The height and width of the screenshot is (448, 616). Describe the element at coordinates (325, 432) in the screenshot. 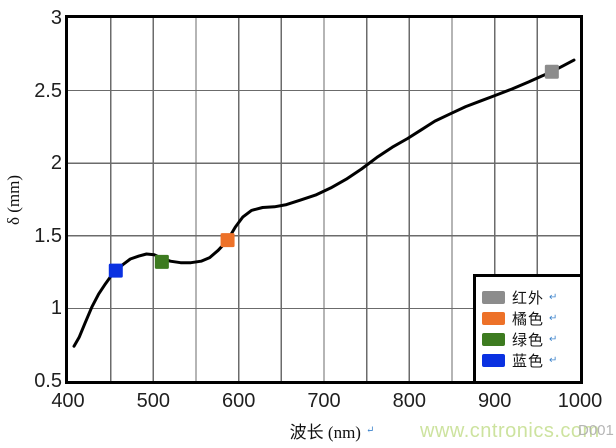

I see `x-axis-title-text: 波长 (nm)` at that location.